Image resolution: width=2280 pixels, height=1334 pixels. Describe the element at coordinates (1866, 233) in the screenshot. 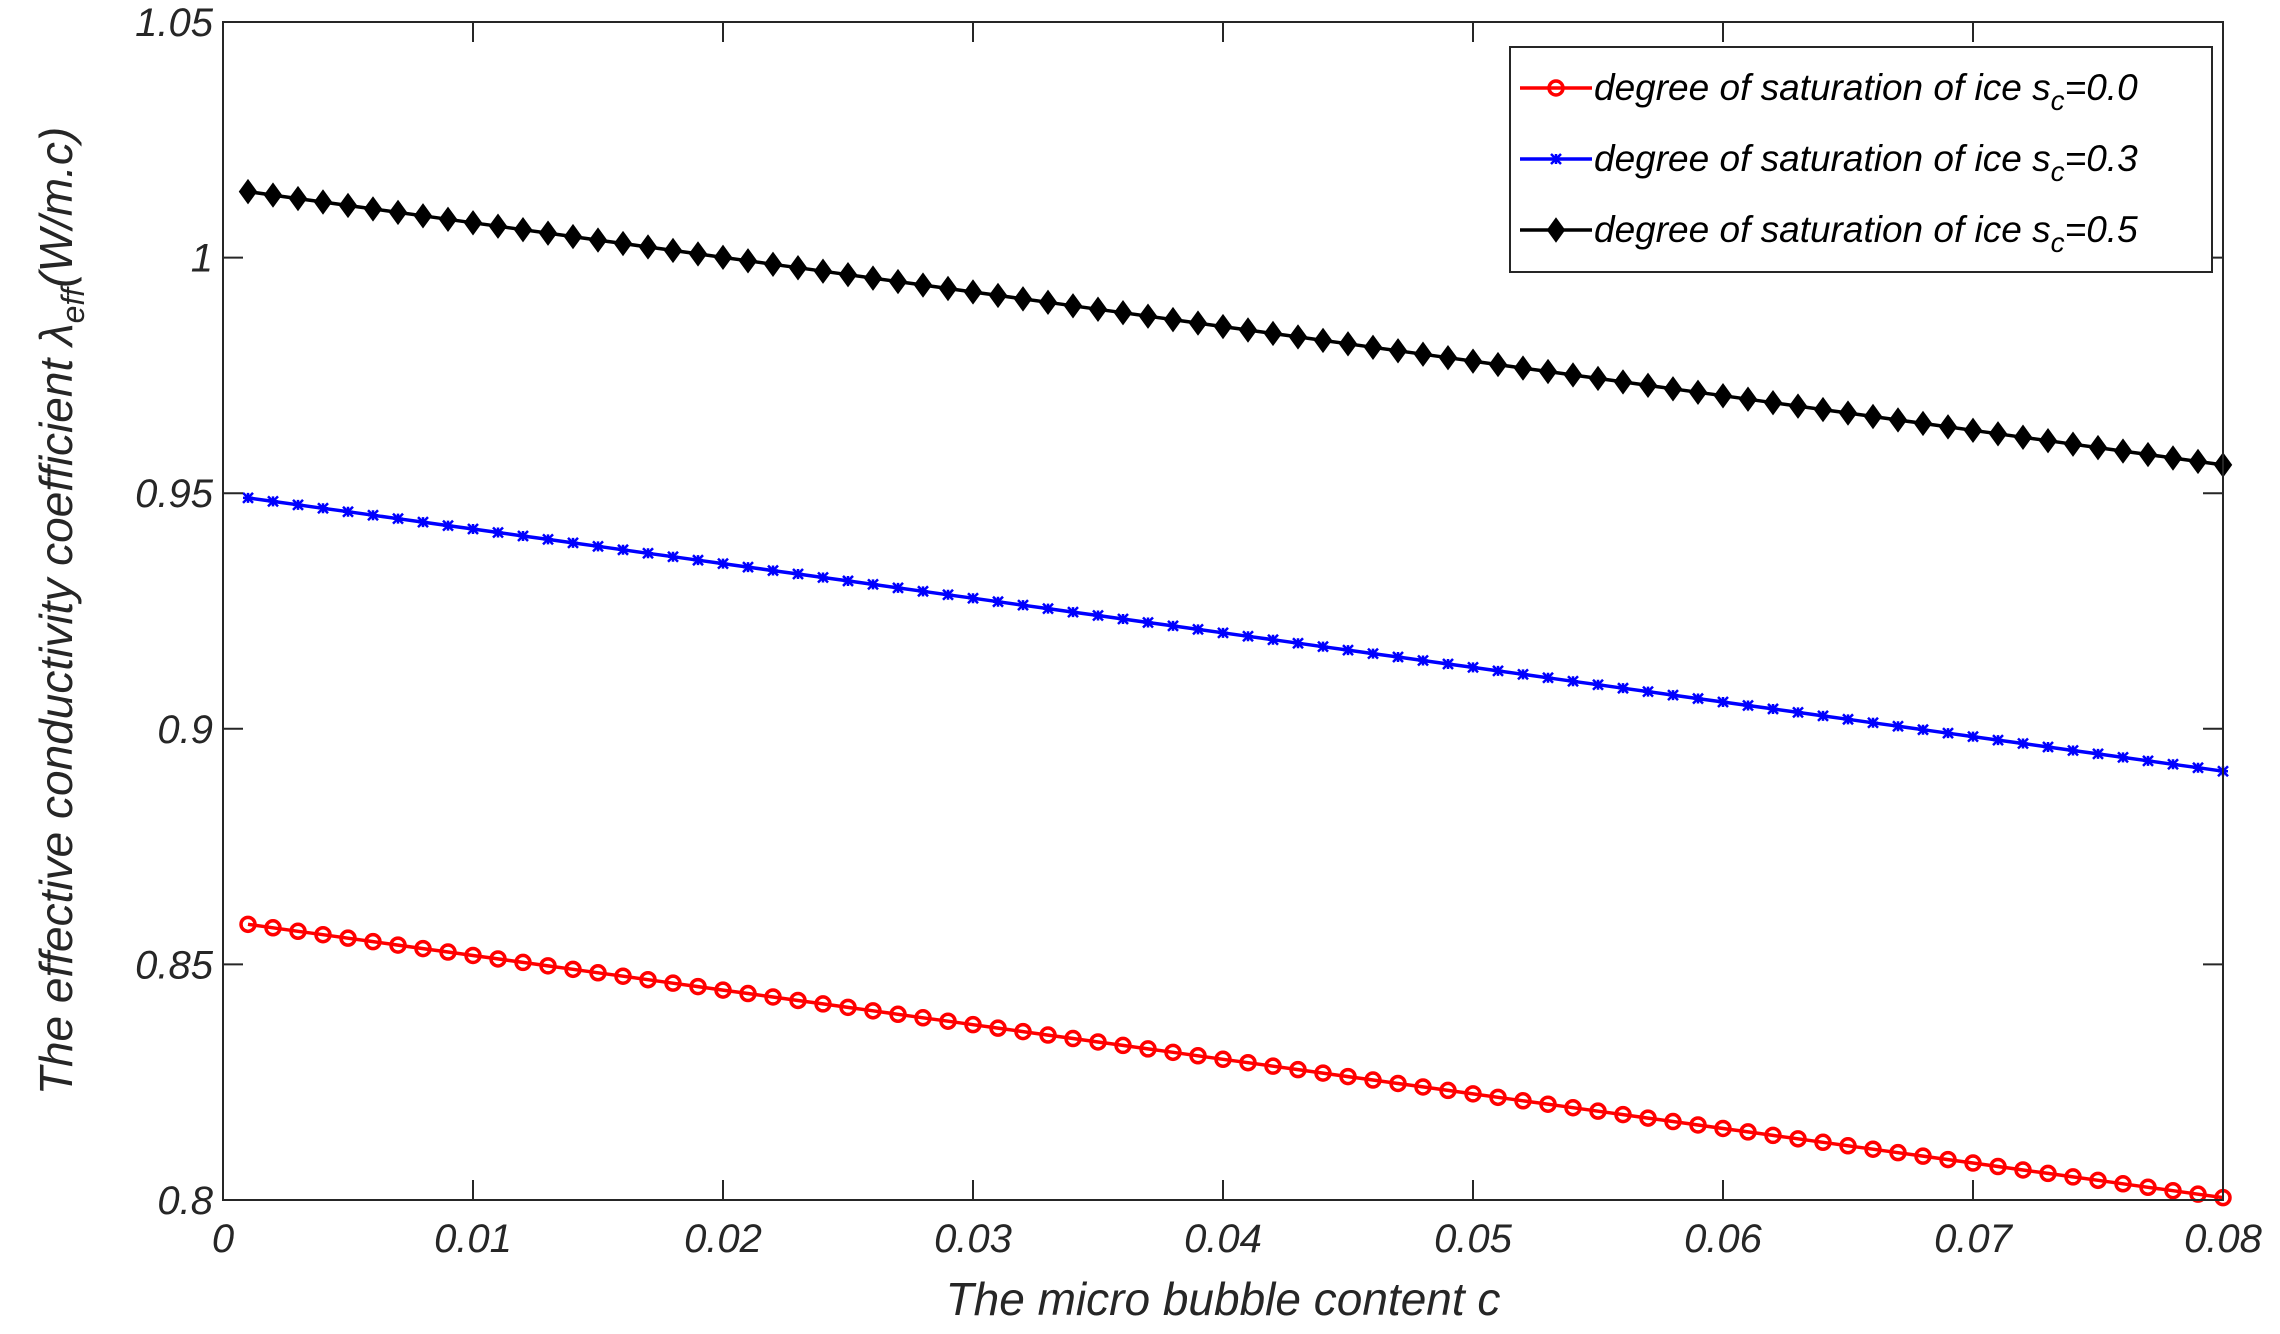

I see `legend-label: degree of saturation of ice sc=0.5` at that location.